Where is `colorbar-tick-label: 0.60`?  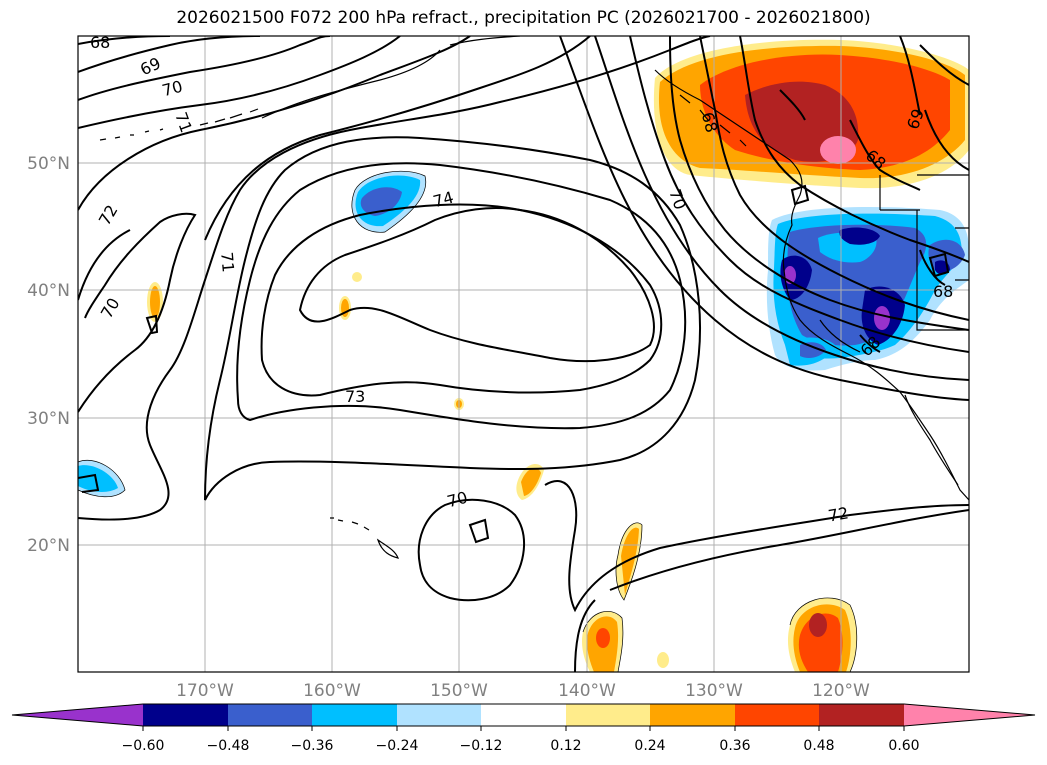
colorbar-tick-label: 0.60 is located at coordinates (903, 746).